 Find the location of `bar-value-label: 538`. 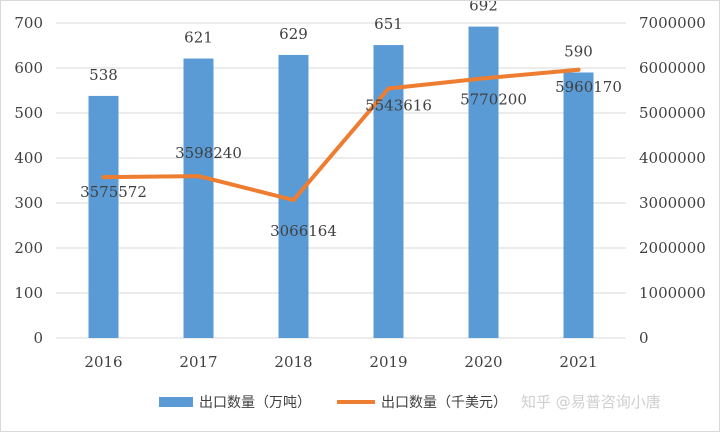

bar-value-label: 538 is located at coordinates (103, 75).